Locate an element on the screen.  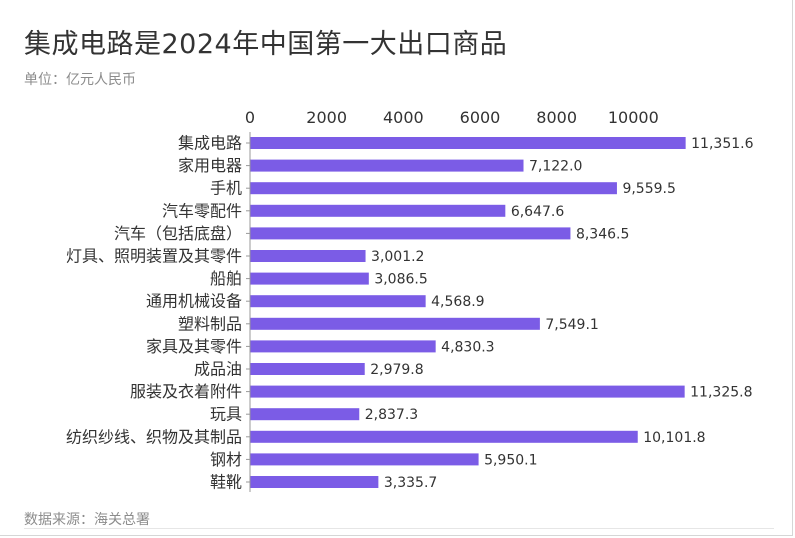
x-tick-label: 0 is located at coordinates (250, 117).